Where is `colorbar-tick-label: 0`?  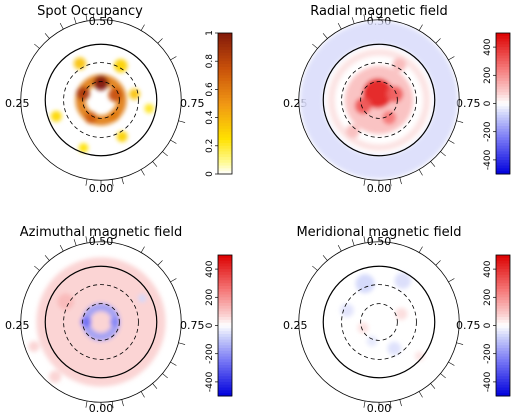 colorbar-tick-label: 0 is located at coordinates (488, 325).